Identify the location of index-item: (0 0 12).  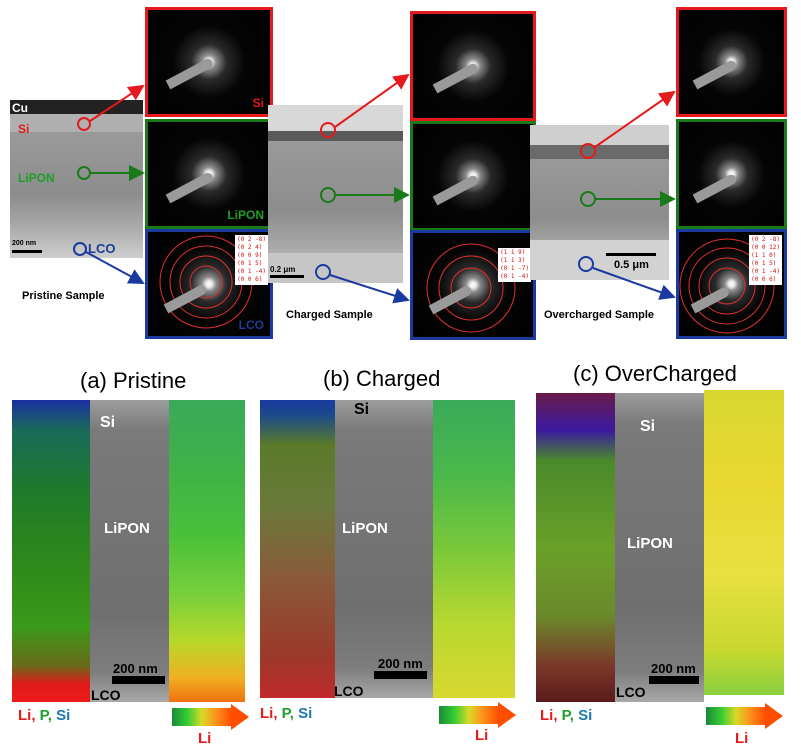
(765, 247).